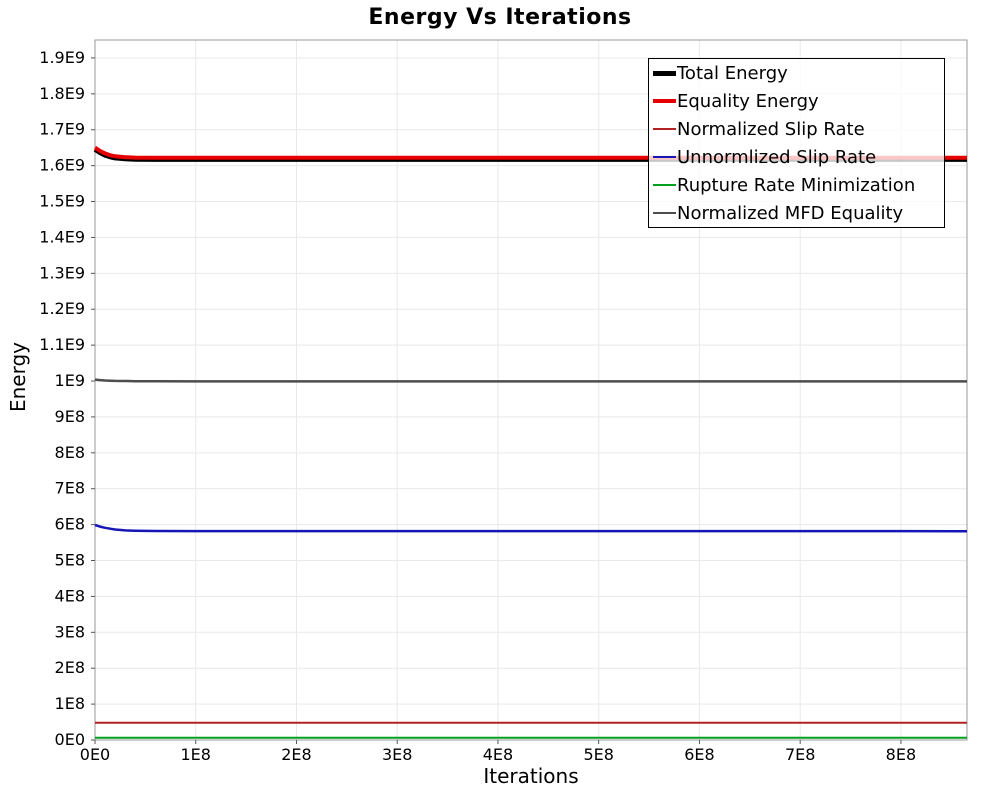 This screenshot has height=800, width=1000. I want to click on y-tick-label: 1.6E9, so click(62, 165).